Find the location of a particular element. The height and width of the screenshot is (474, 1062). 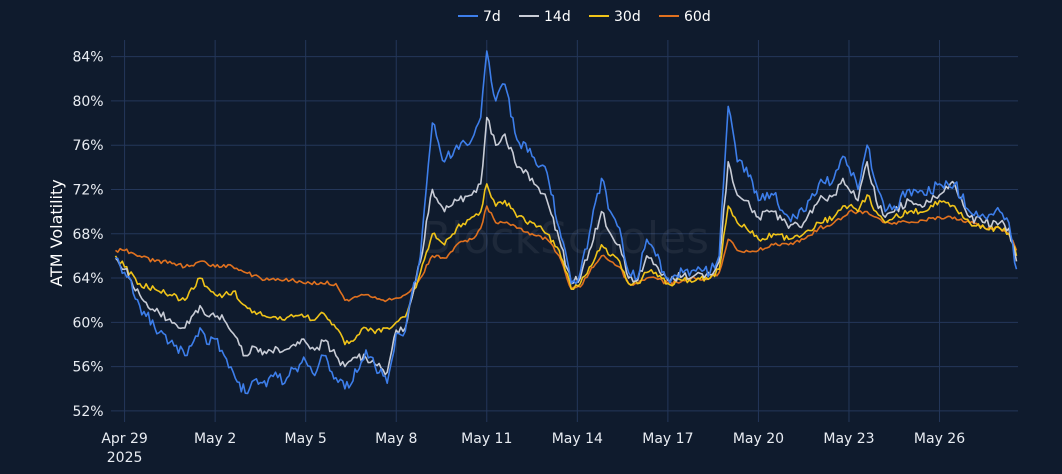

legend-item-7d: 7d is located at coordinates (479, 17).